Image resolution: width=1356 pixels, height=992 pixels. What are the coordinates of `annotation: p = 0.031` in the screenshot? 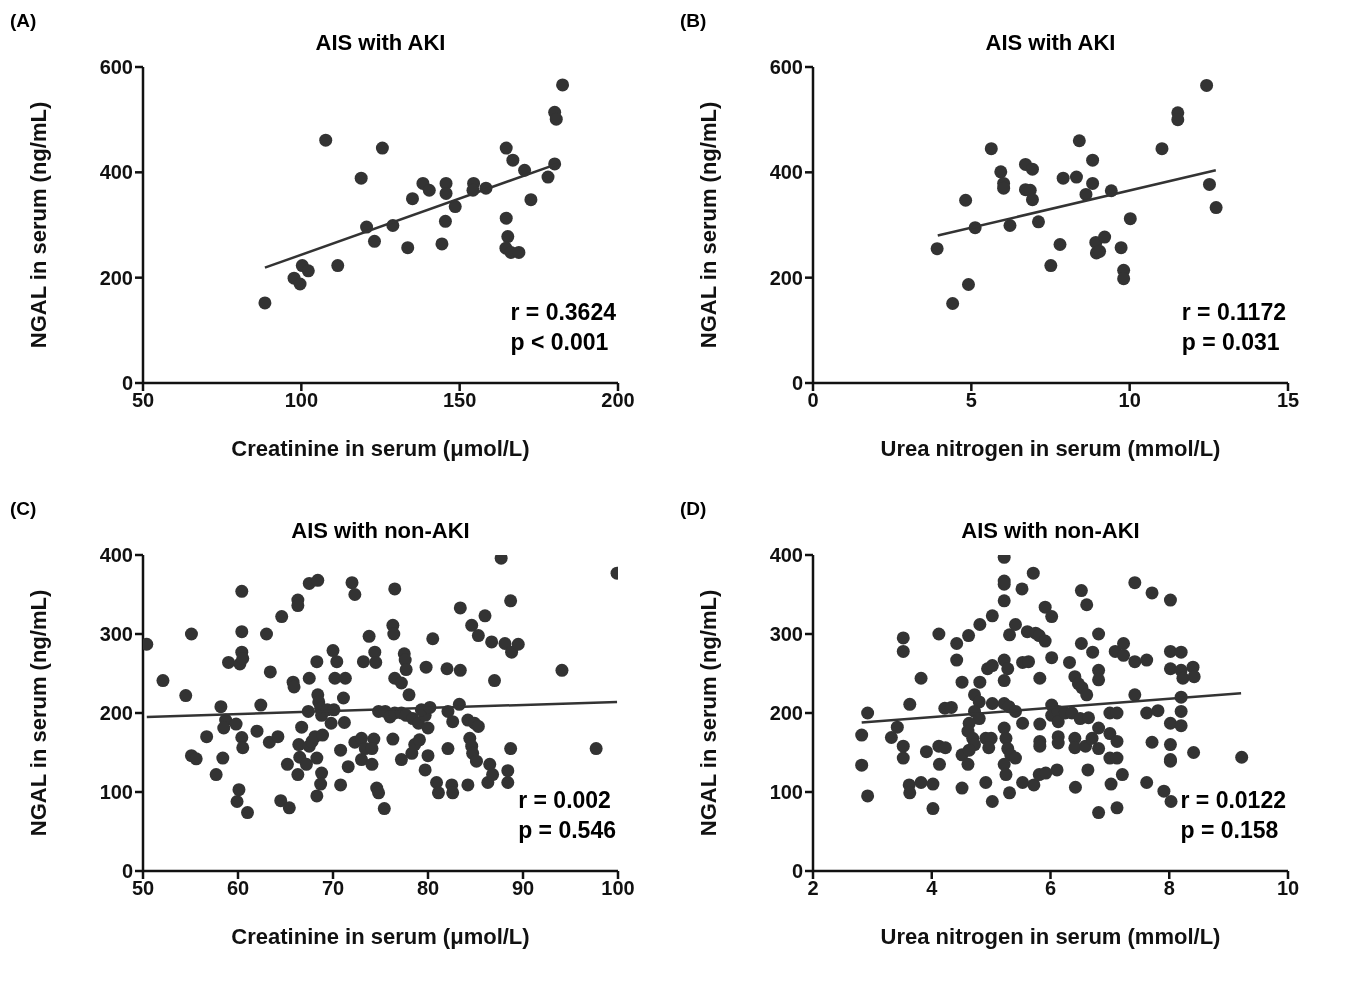 It's located at (1231, 342).